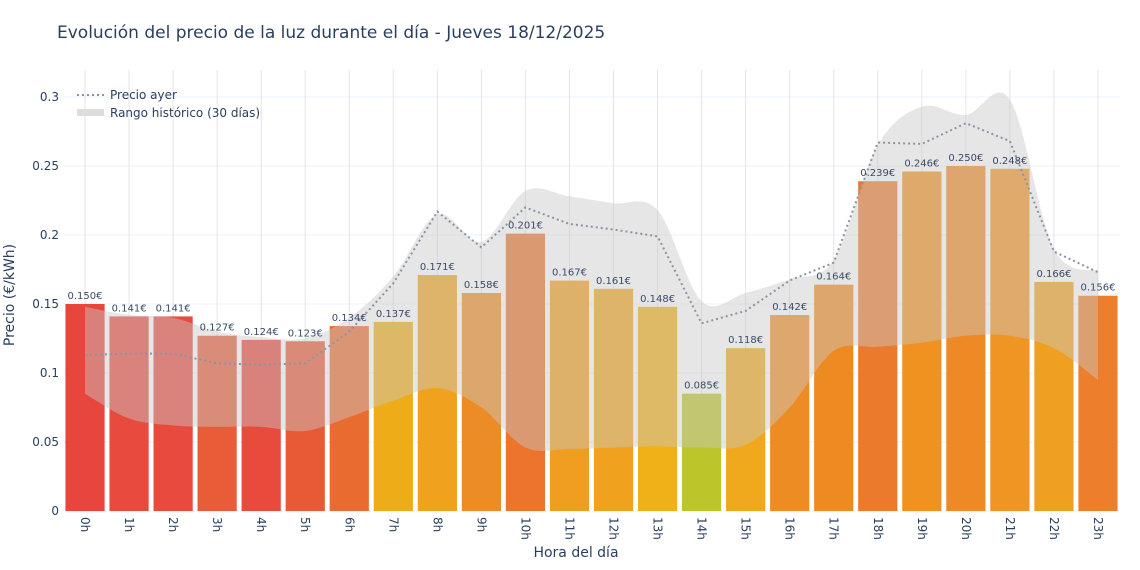  Describe the element at coordinates (393, 314) in the screenshot. I see `bar-value-label: 0.137€` at that location.